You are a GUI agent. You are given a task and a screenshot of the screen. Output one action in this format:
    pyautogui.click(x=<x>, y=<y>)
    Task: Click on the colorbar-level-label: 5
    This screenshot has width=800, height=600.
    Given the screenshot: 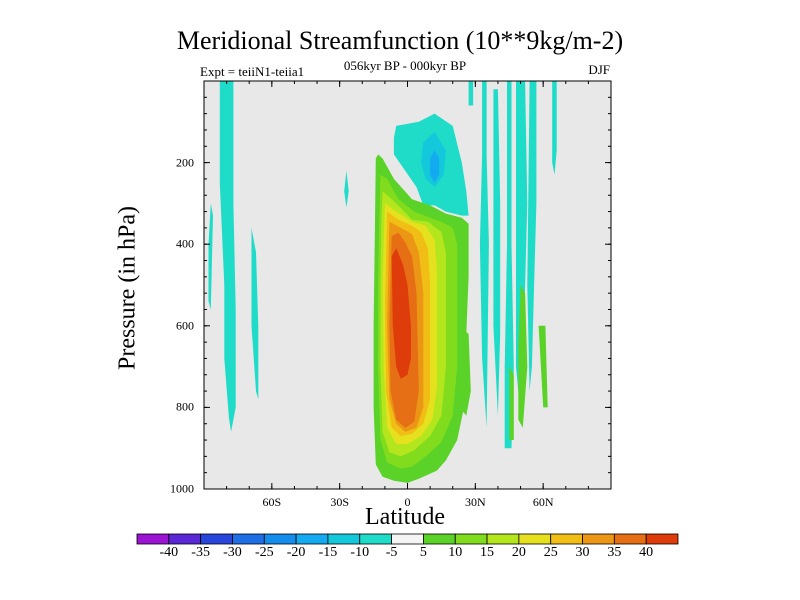 What is the action you would take?
    pyautogui.click(x=423, y=552)
    